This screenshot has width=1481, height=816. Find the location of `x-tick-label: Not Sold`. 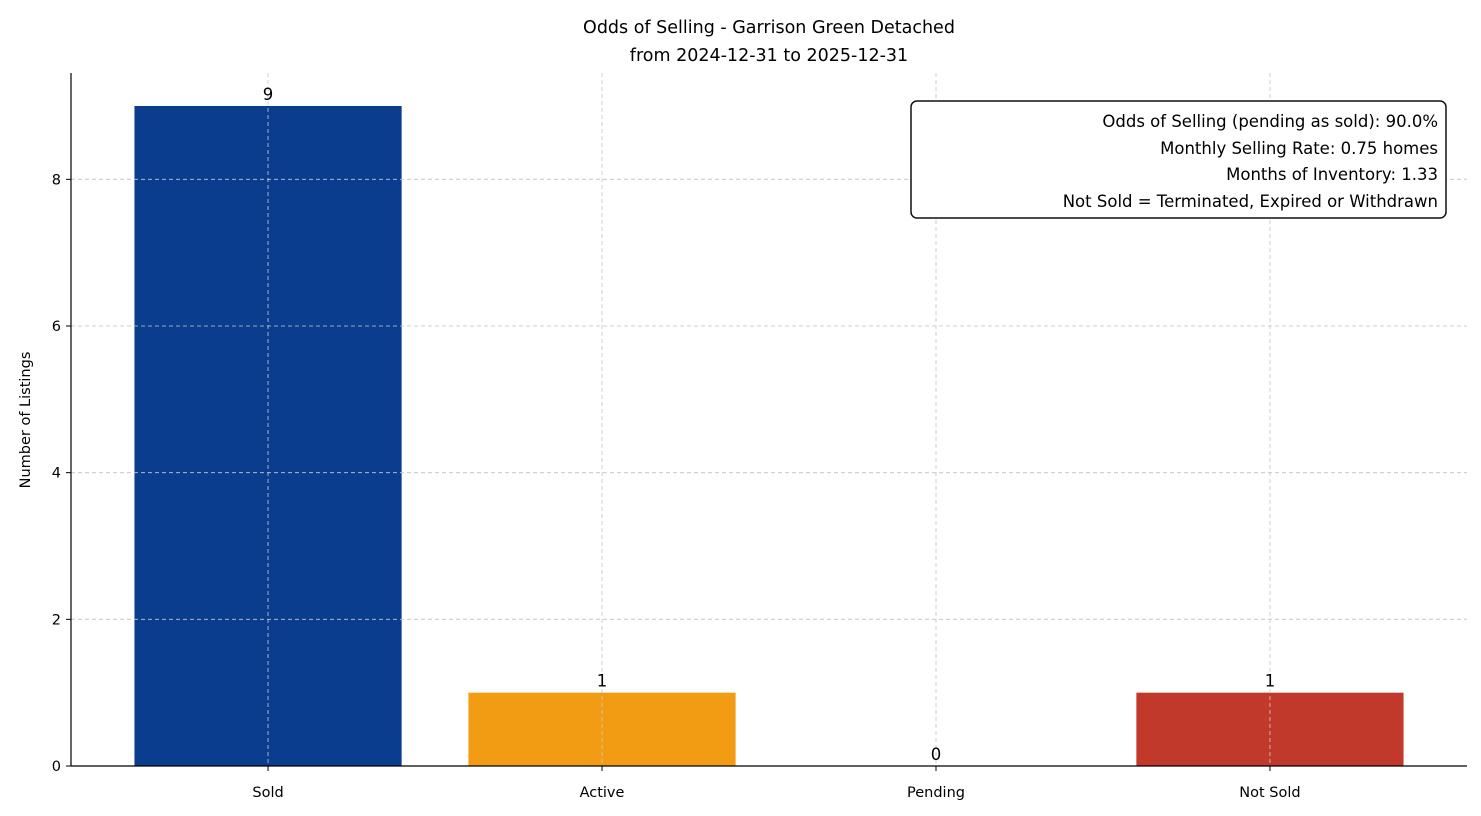

x-tick-label: Not Sold is located at coordinates (1269, 793).